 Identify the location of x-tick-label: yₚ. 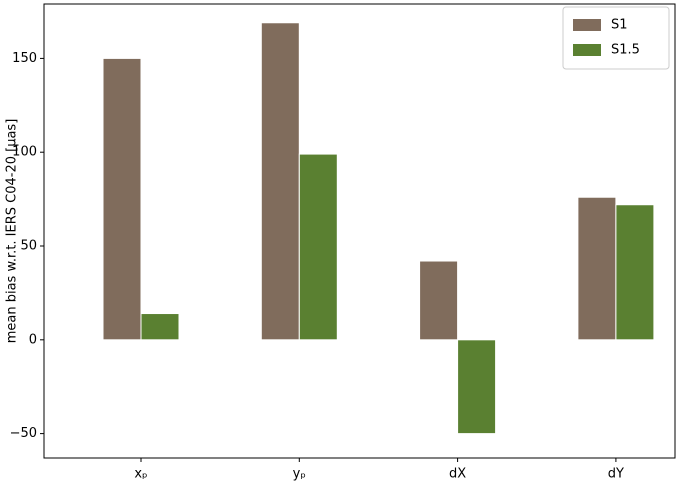
(299, 474).